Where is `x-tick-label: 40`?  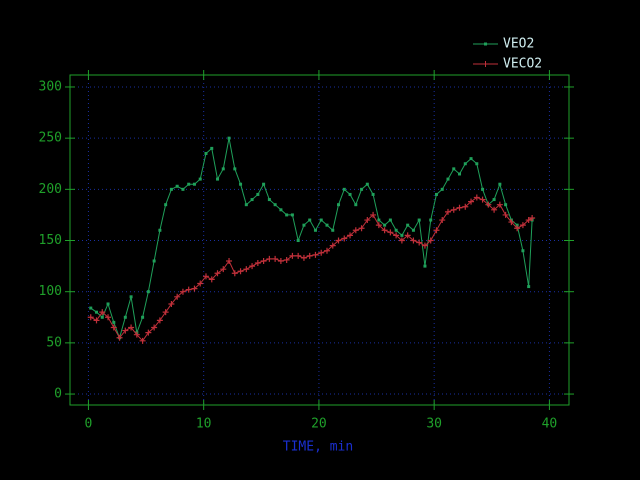
x-tick-label: 40 is located at coordinates (550, 424).